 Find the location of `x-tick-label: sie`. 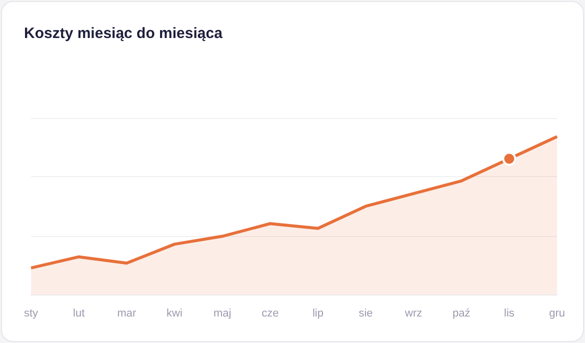

x-tick-label: sie is located at coordinates (365, 313).